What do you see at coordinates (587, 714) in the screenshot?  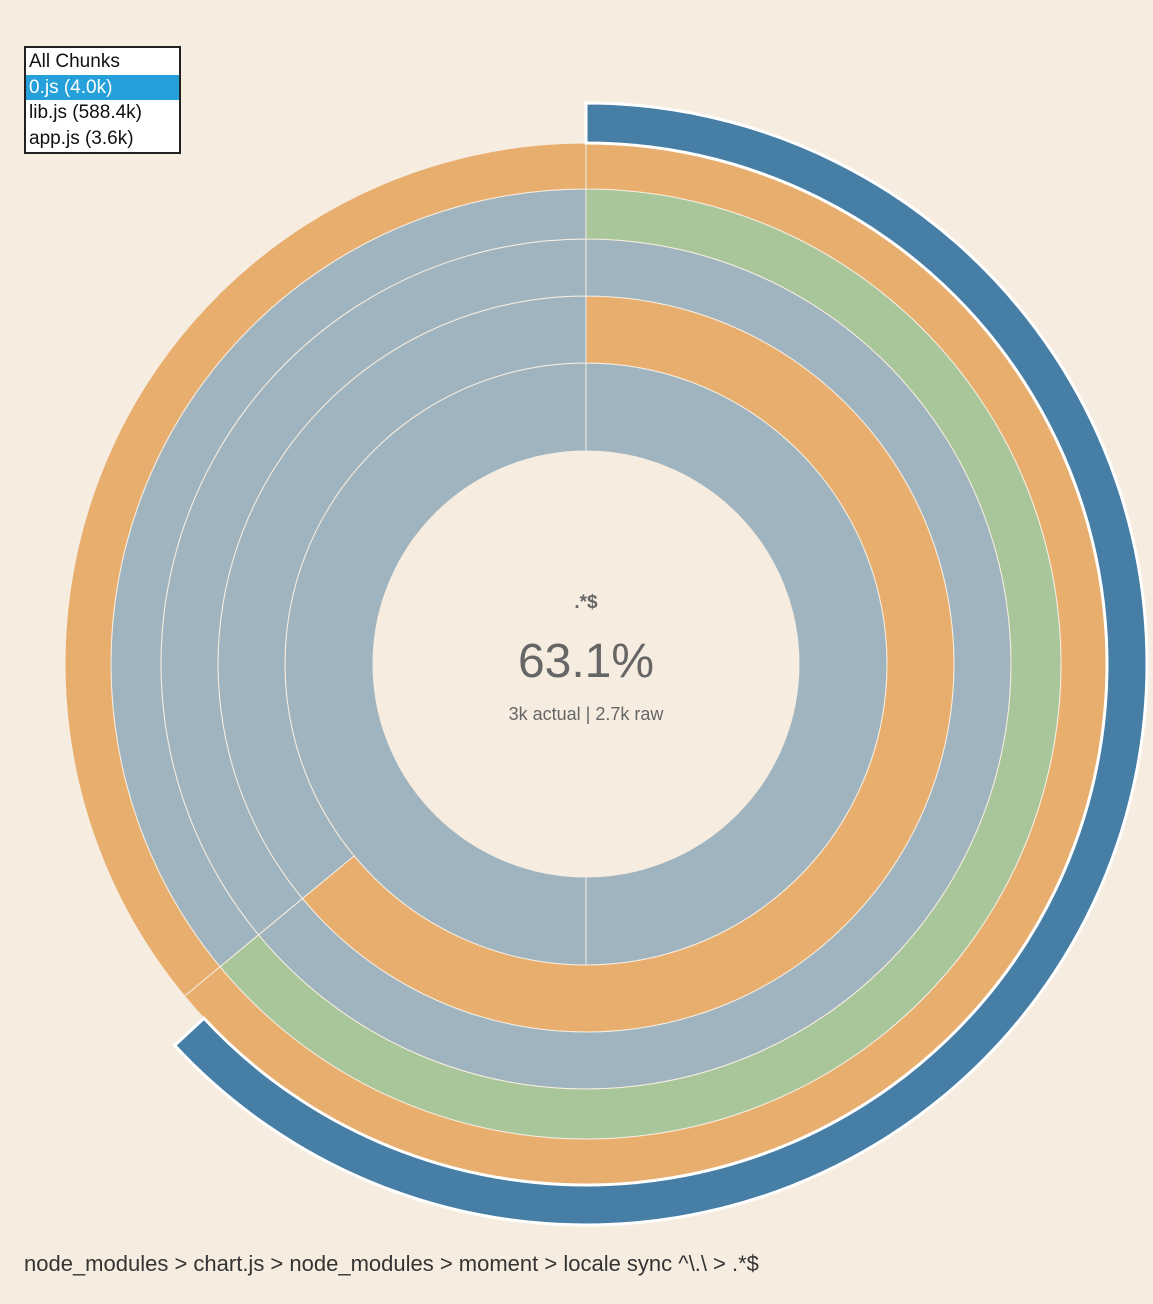 I see `center-size-info: 3k actual | 2.7k raw` at bounding box center [587, 714].